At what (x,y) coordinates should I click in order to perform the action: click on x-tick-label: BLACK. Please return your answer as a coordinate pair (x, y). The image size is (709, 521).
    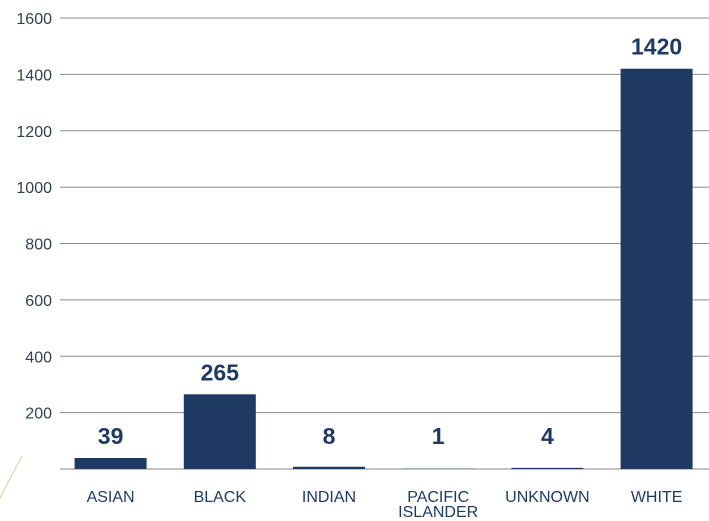
    Looking at the image, I should click on (220, 497).